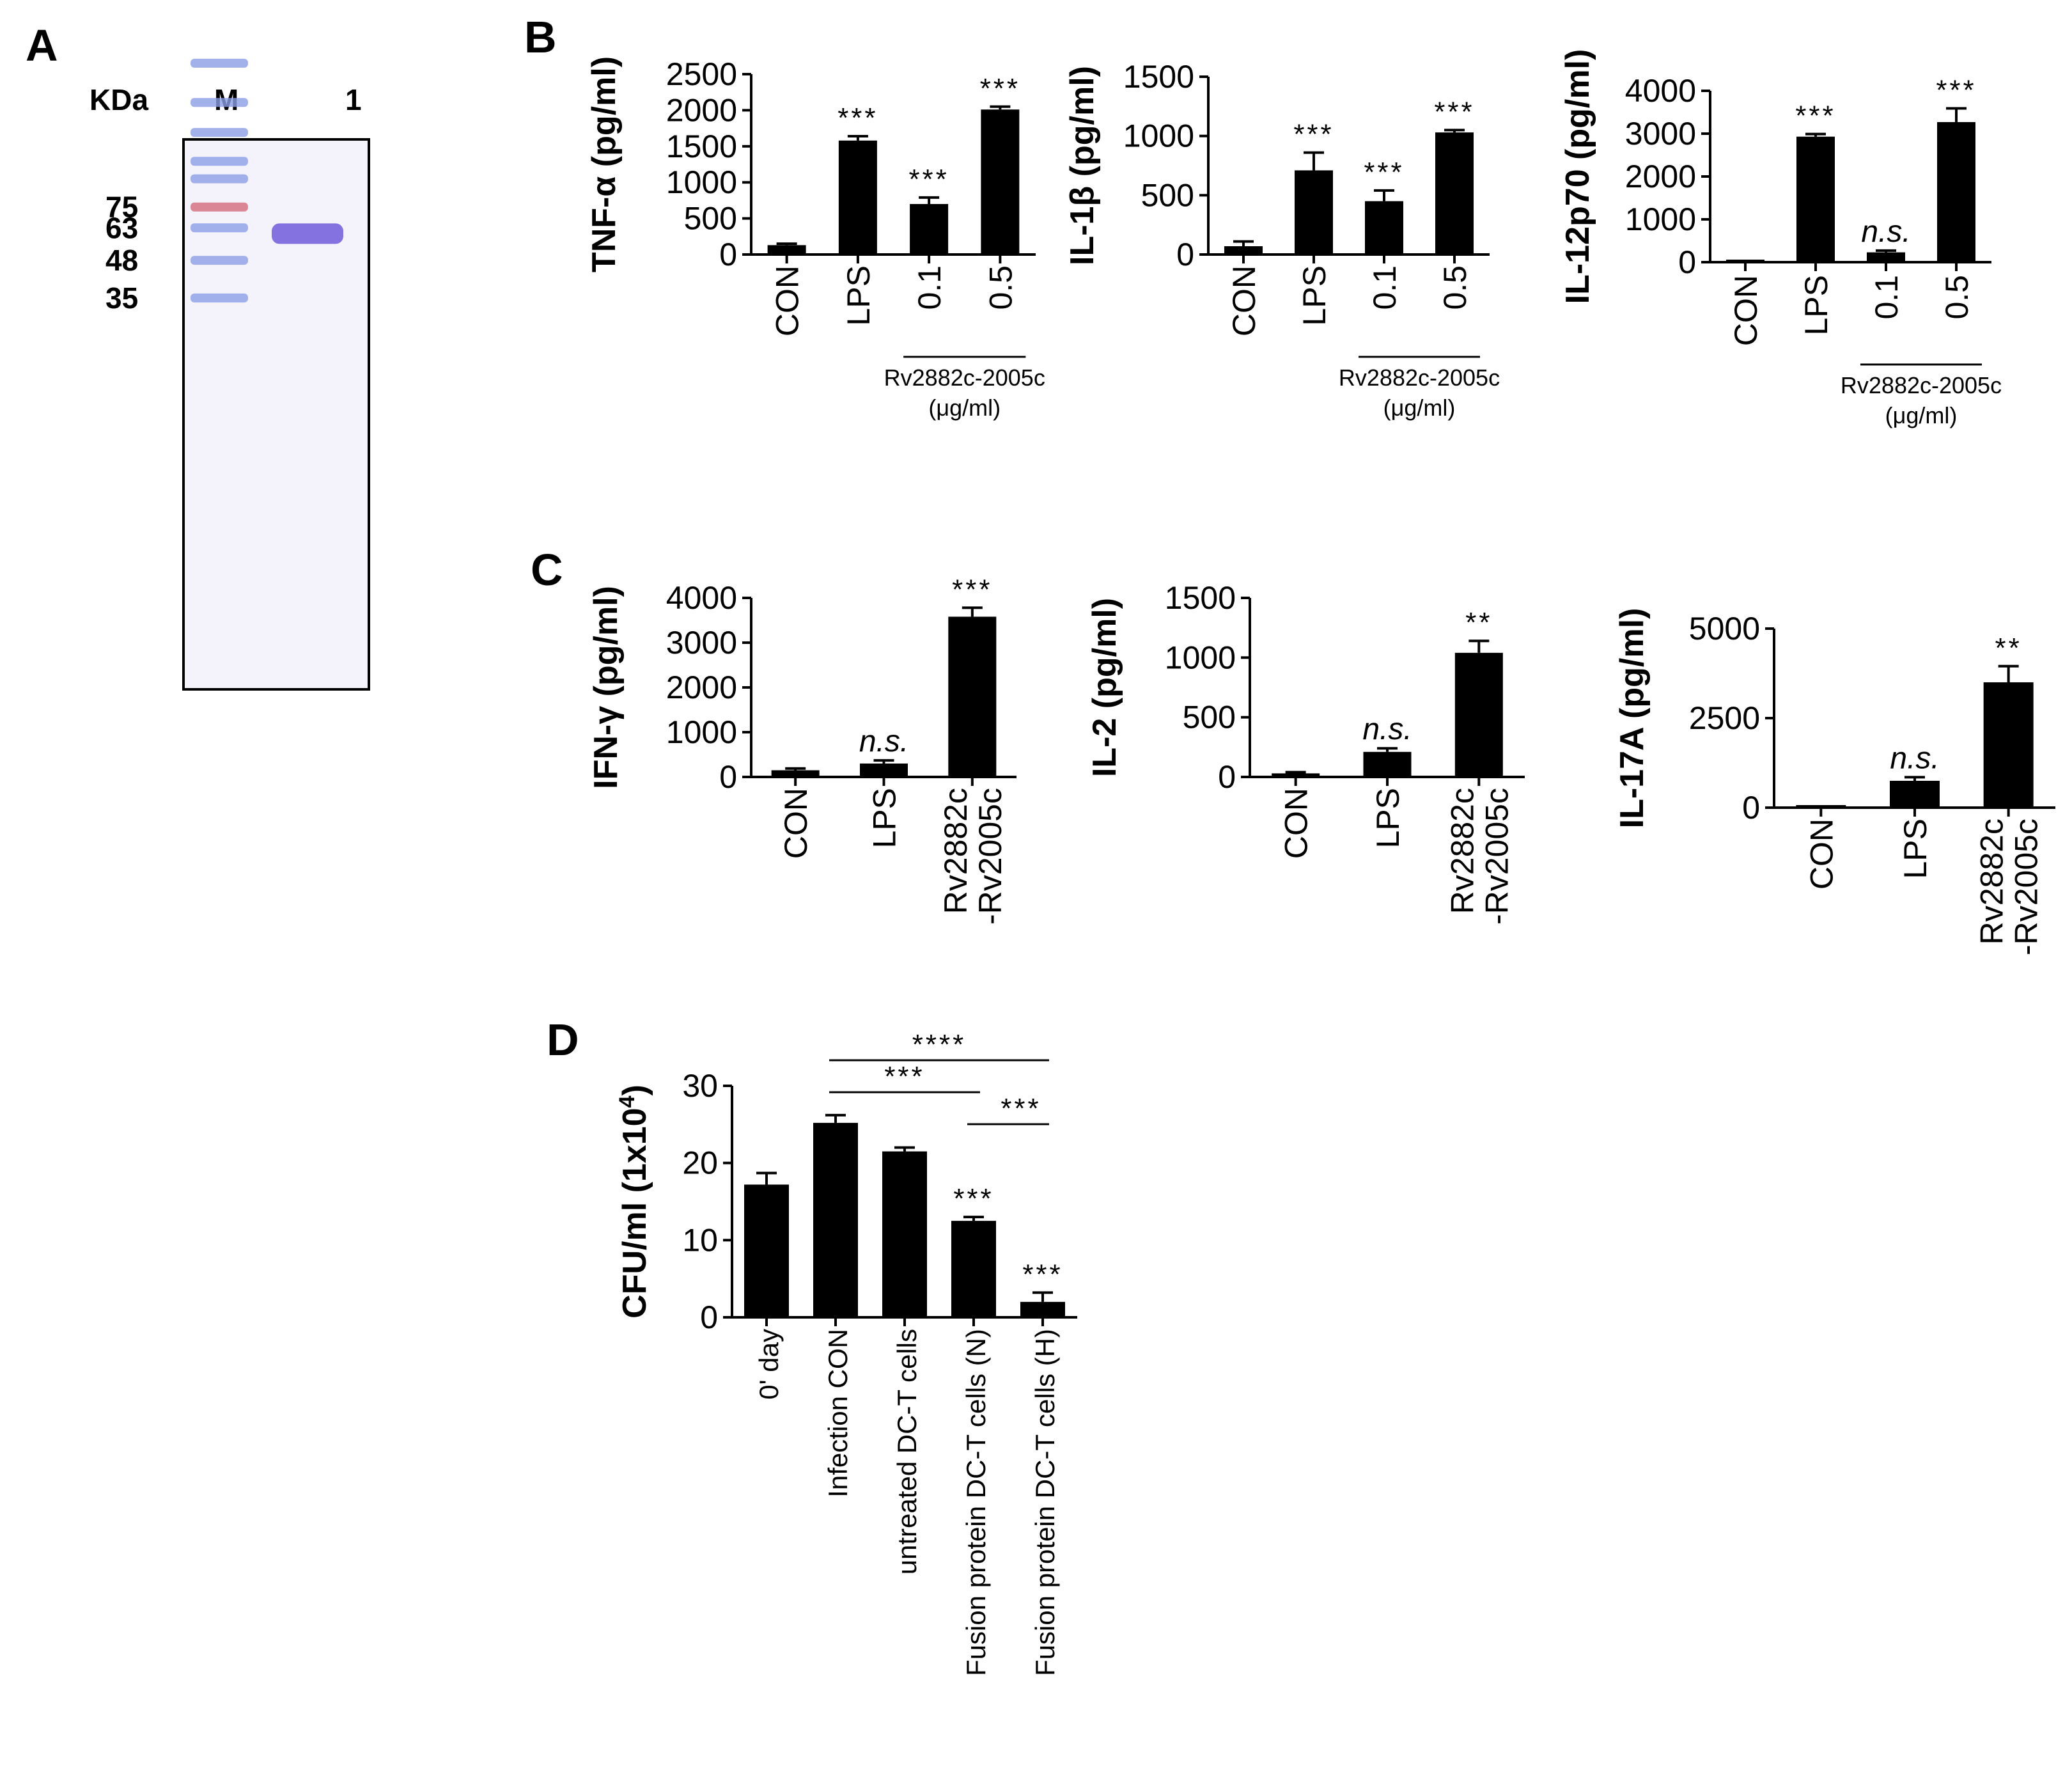 Image resolution: width=2072 pixels, height=1779 pixels. Describe the element at coordinates (540, 37) in the screenshot. I see `panel-b-letter: B` at that location.